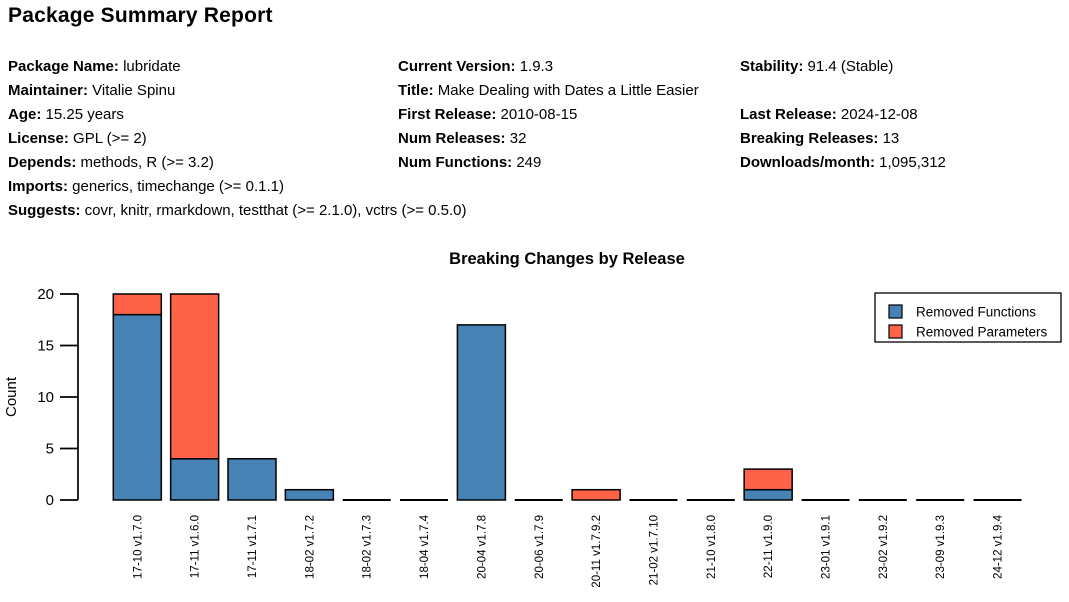 The image size is (1069, 602). I want to click on metadata-field-value: 1.9.3, so click(534, 66).